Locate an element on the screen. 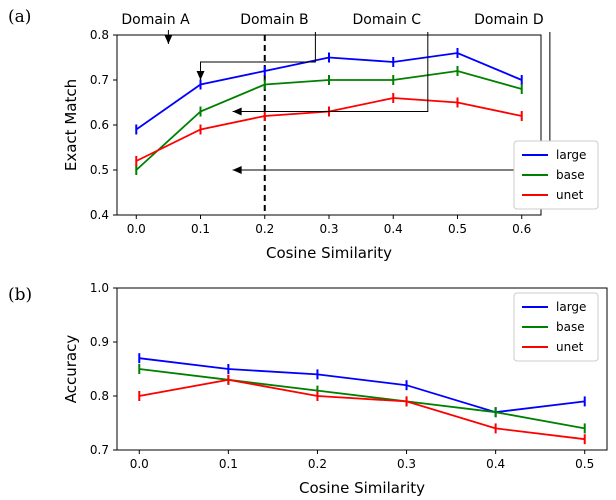 Image resolution: width=616 pixels, height=500 pixels. panel-label: (b) is located at coordinates (20, 295).